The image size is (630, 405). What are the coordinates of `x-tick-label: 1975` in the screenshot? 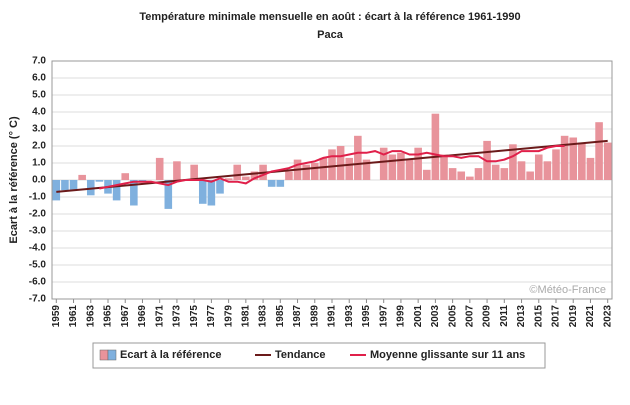 It's located at (194, 316).